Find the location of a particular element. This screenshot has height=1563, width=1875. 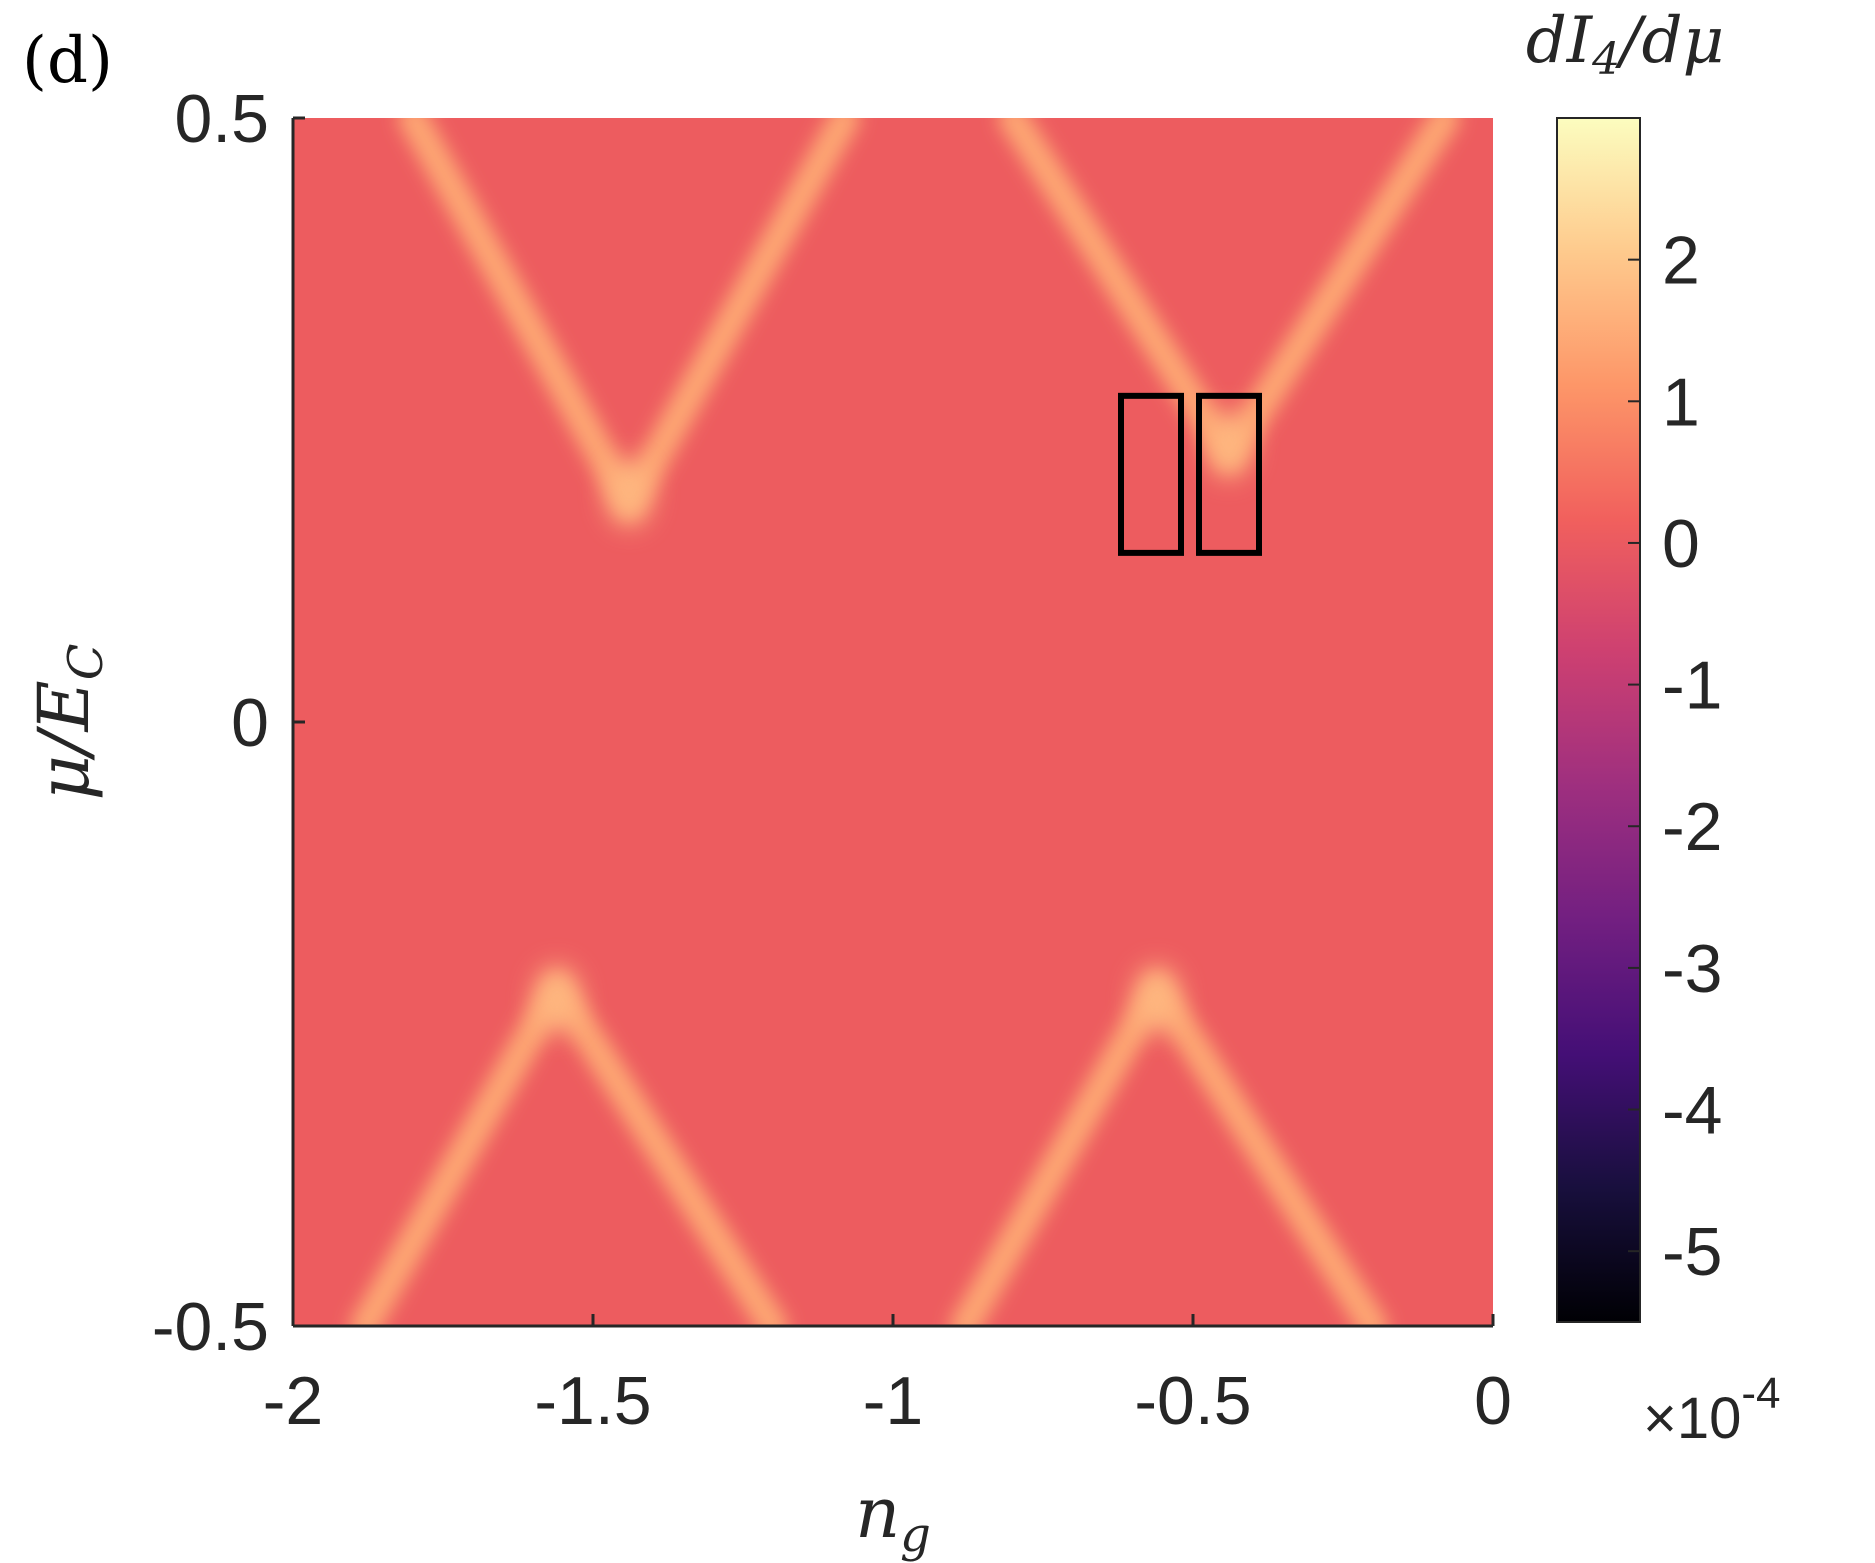

panel-label: (d) is located at coordinates (67, 61).